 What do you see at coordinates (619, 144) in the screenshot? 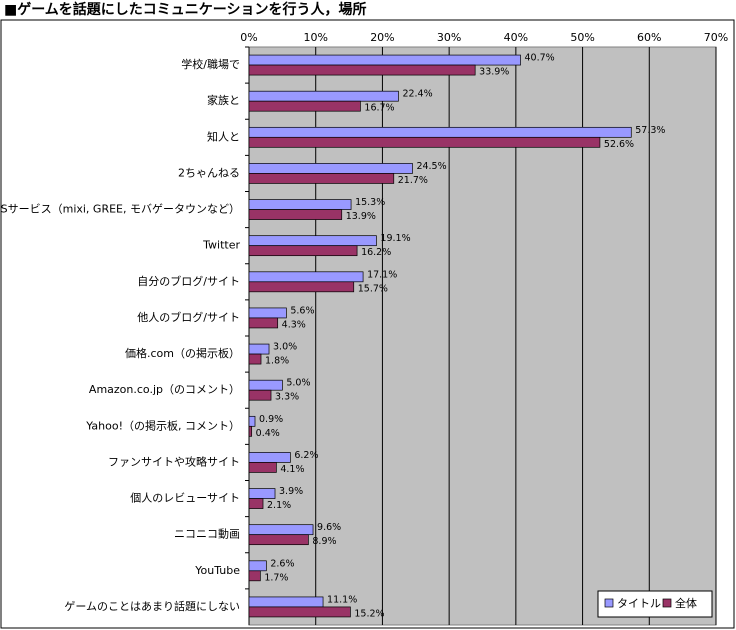
I see `value-label: 52.6%` at bounding box center [619, 144].